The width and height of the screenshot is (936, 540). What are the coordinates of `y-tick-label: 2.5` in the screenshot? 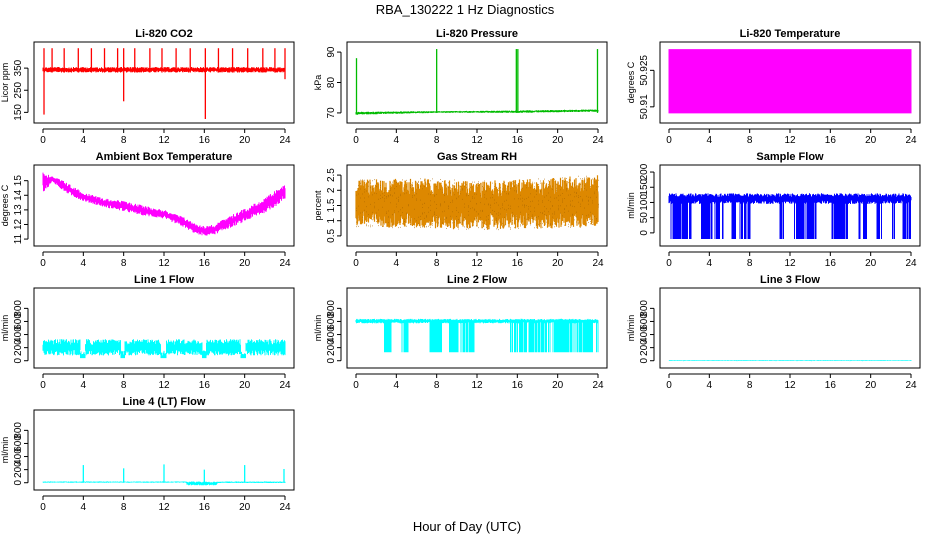 It's located at (331, 175).